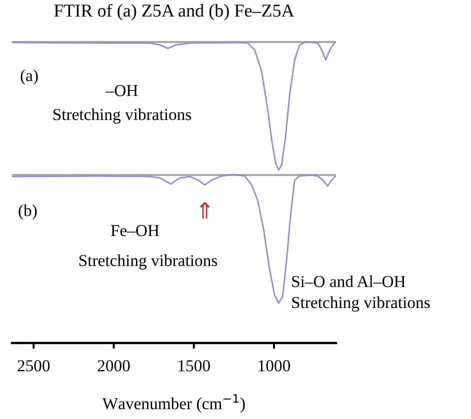 The height and width of the screenshot is (419, 471). Describe the element at coordinates (114, 366) in the screenshot. I see `x-tick-label: 2000` at that location.